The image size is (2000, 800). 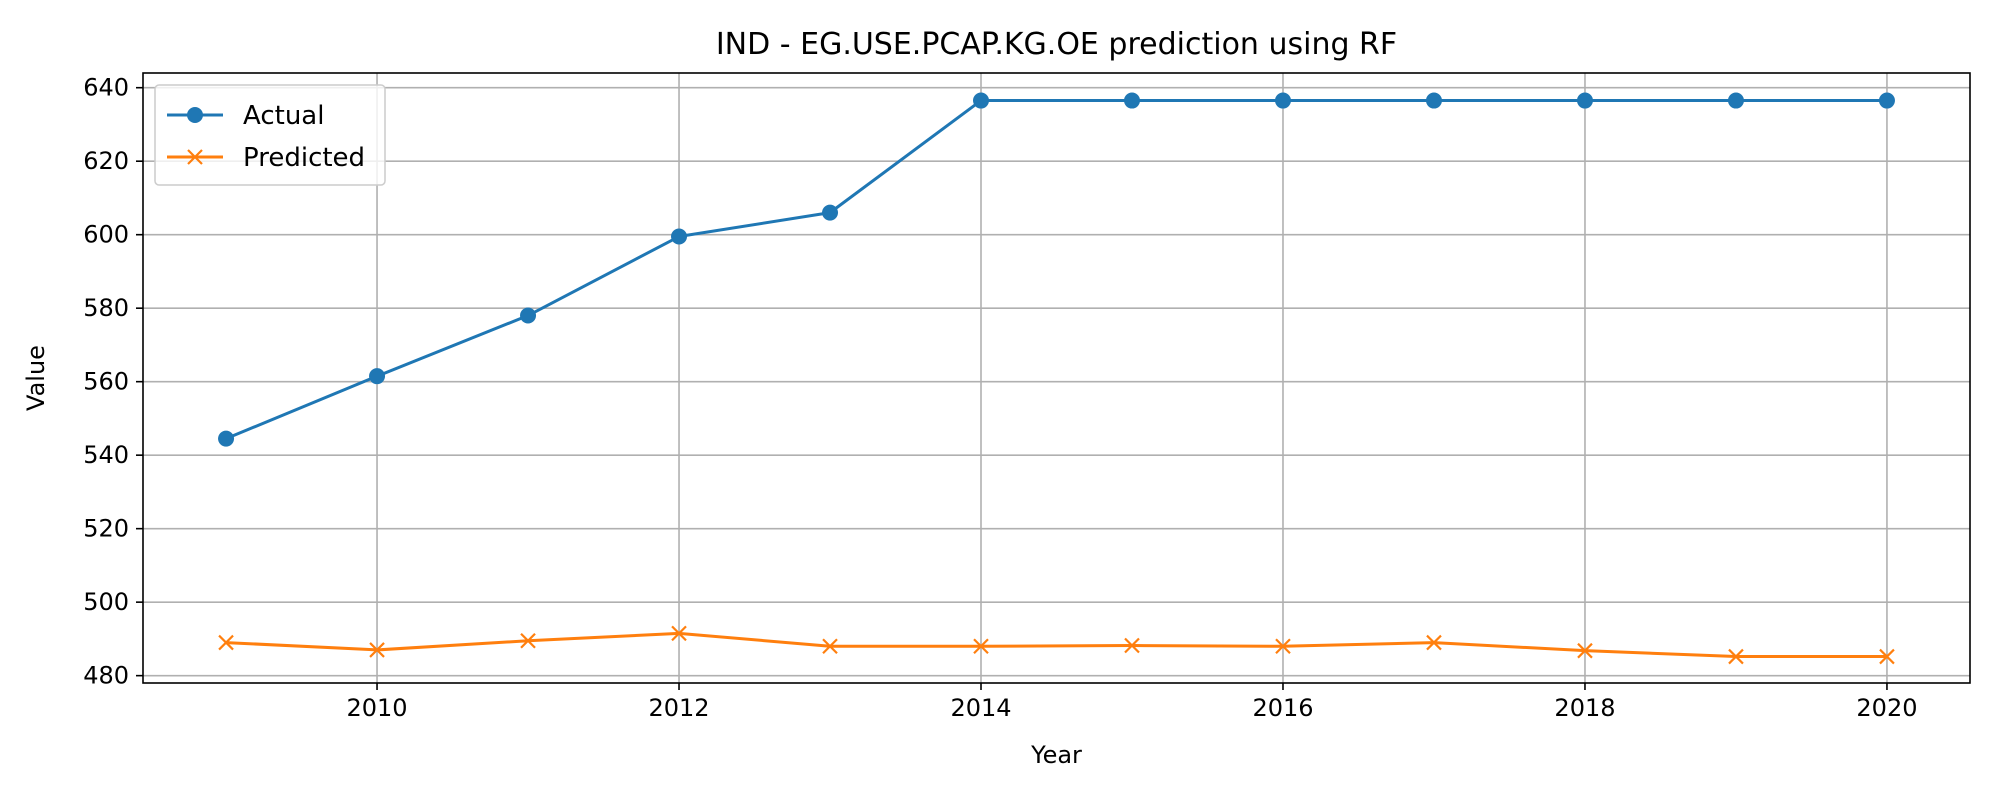 I want to click on x-tick-label: 2018, so click(x=1584, y=708).